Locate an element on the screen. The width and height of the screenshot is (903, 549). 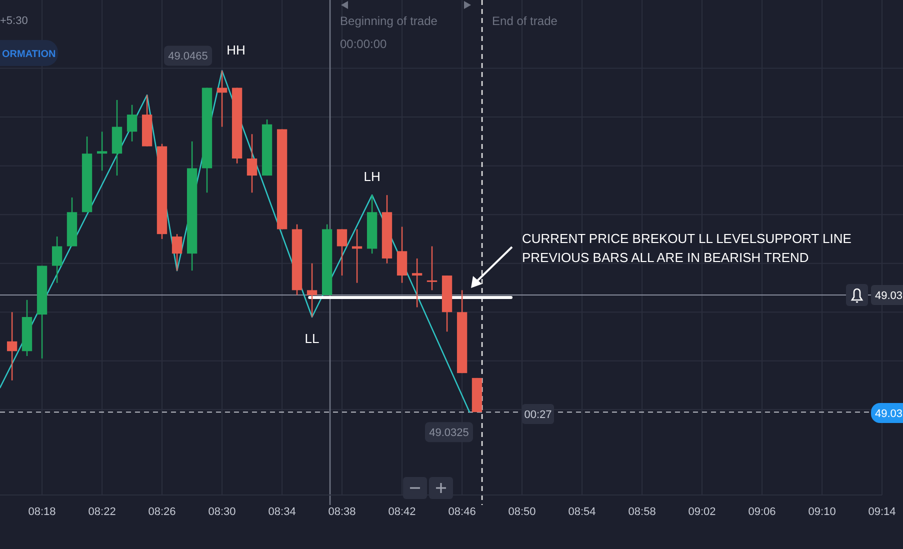
x-tick-label: 08:22 is located at coordinates (102, 512).